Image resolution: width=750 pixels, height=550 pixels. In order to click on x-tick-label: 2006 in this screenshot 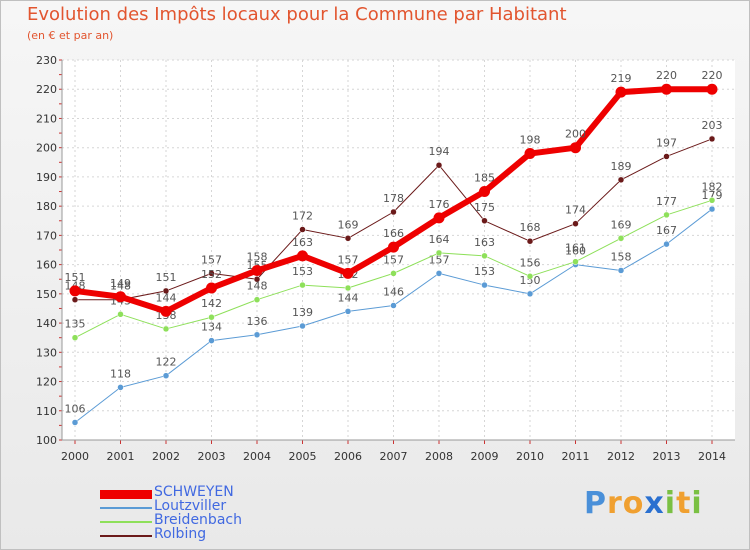, I will do `click(348, 456)`.